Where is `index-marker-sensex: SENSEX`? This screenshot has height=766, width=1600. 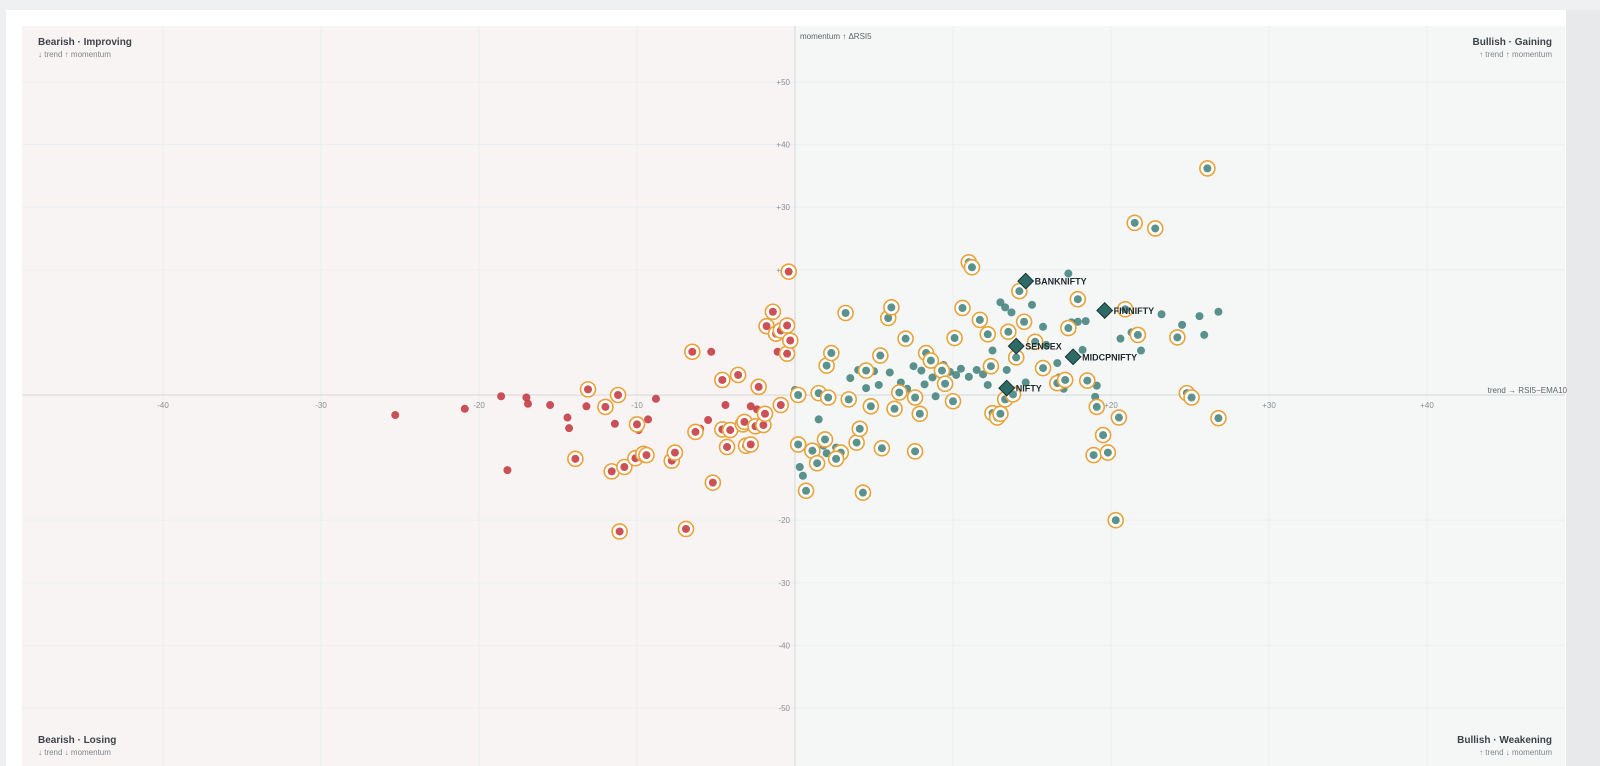
index-marker-sensex: SENSEX is located at coordinates (1034, 346).